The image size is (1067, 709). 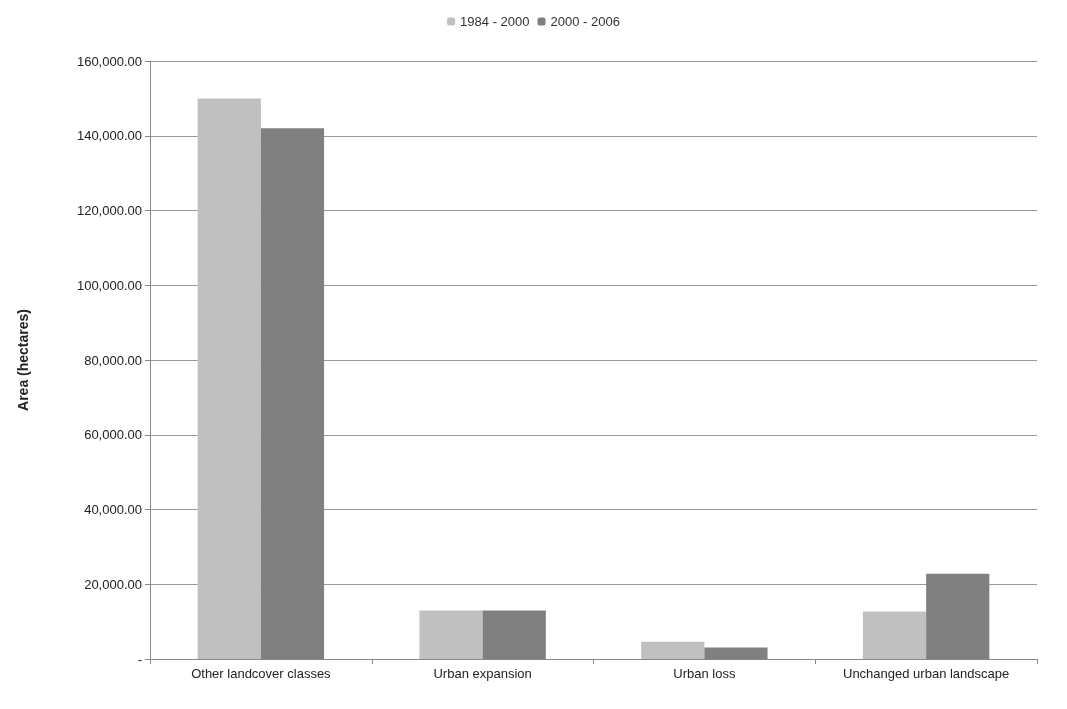 What do you see at coordinates (109, 136) in the screenshot?
I see `y-tick-label: 140,000.00` at bounding box center [109, 136].